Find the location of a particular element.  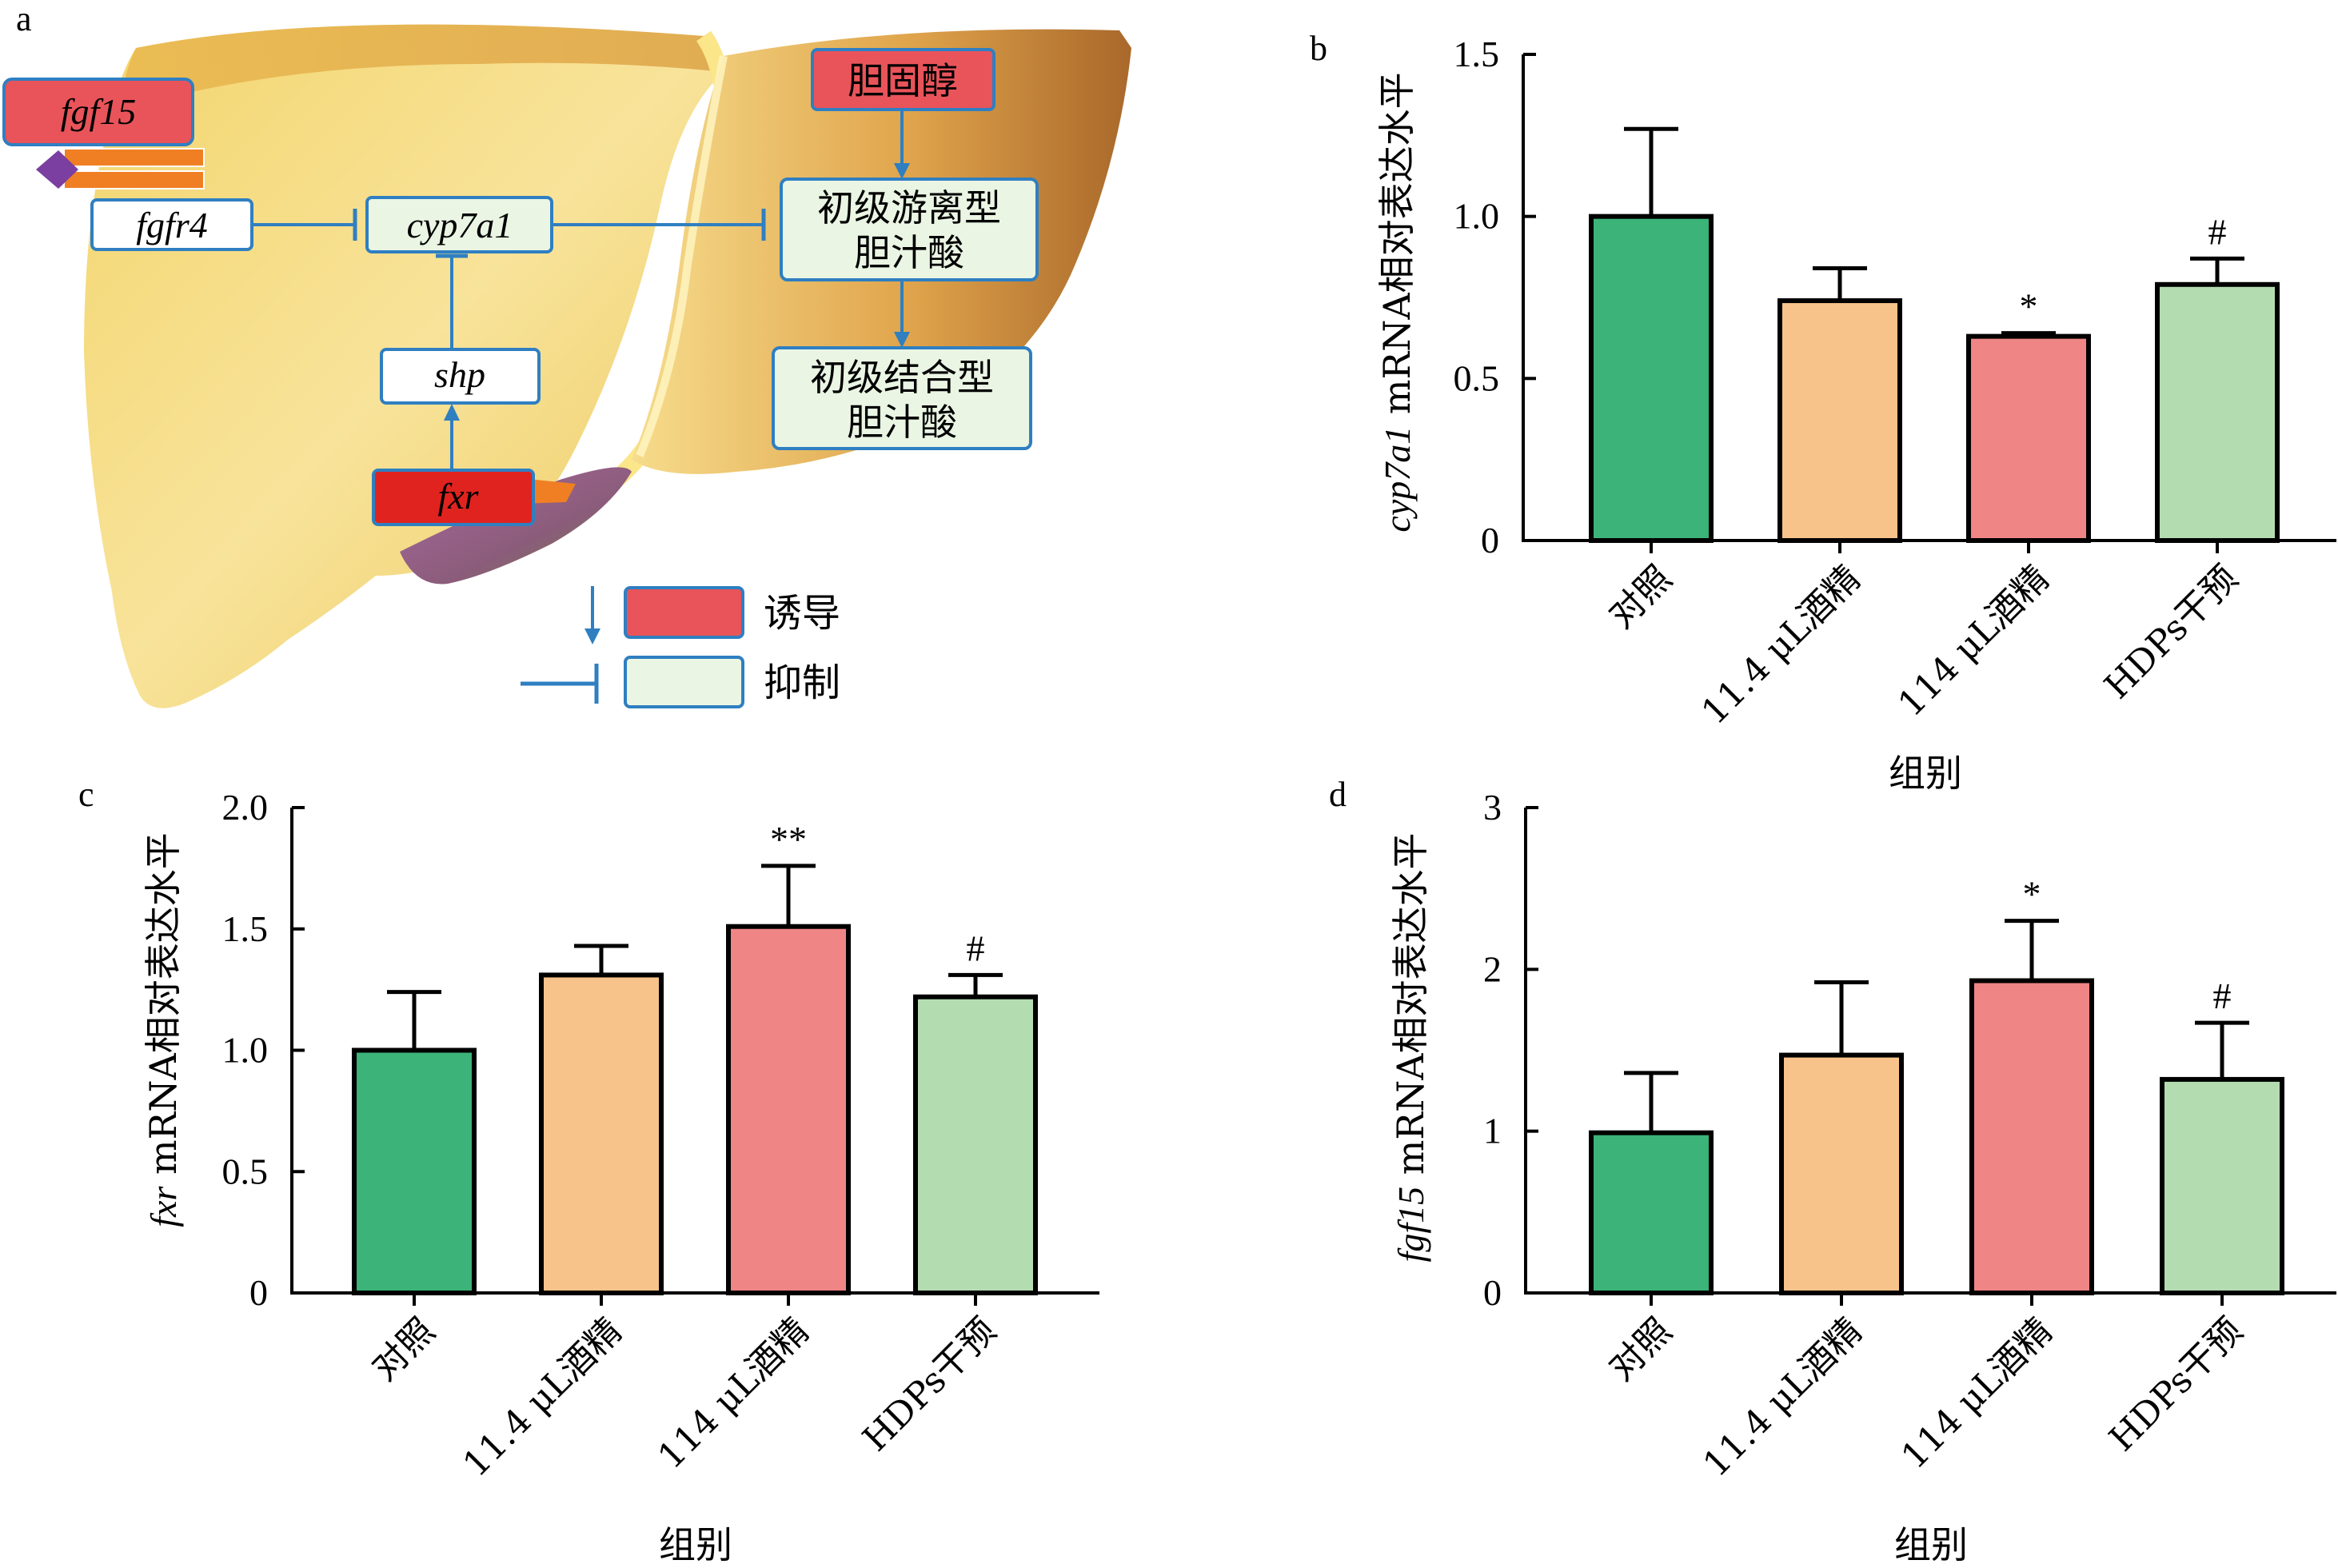

significance-marker: ** is located at coordinates (788, 840).